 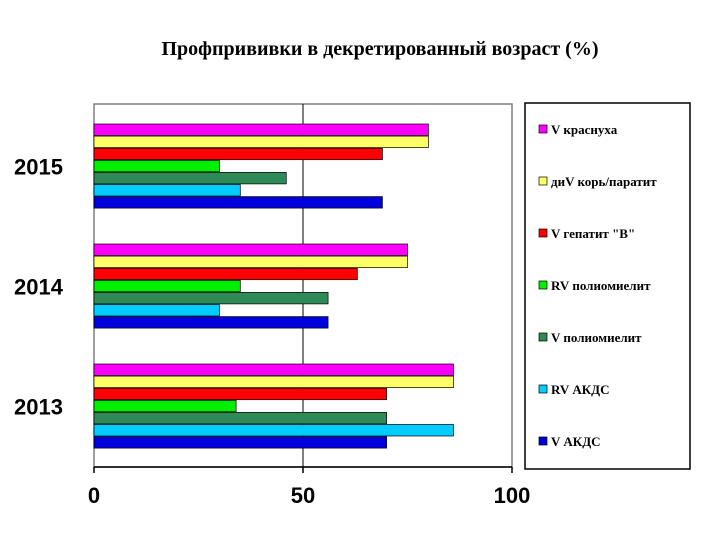 I want to click on legend-label-3: V гепатит "В", so click(x=593, y=233).